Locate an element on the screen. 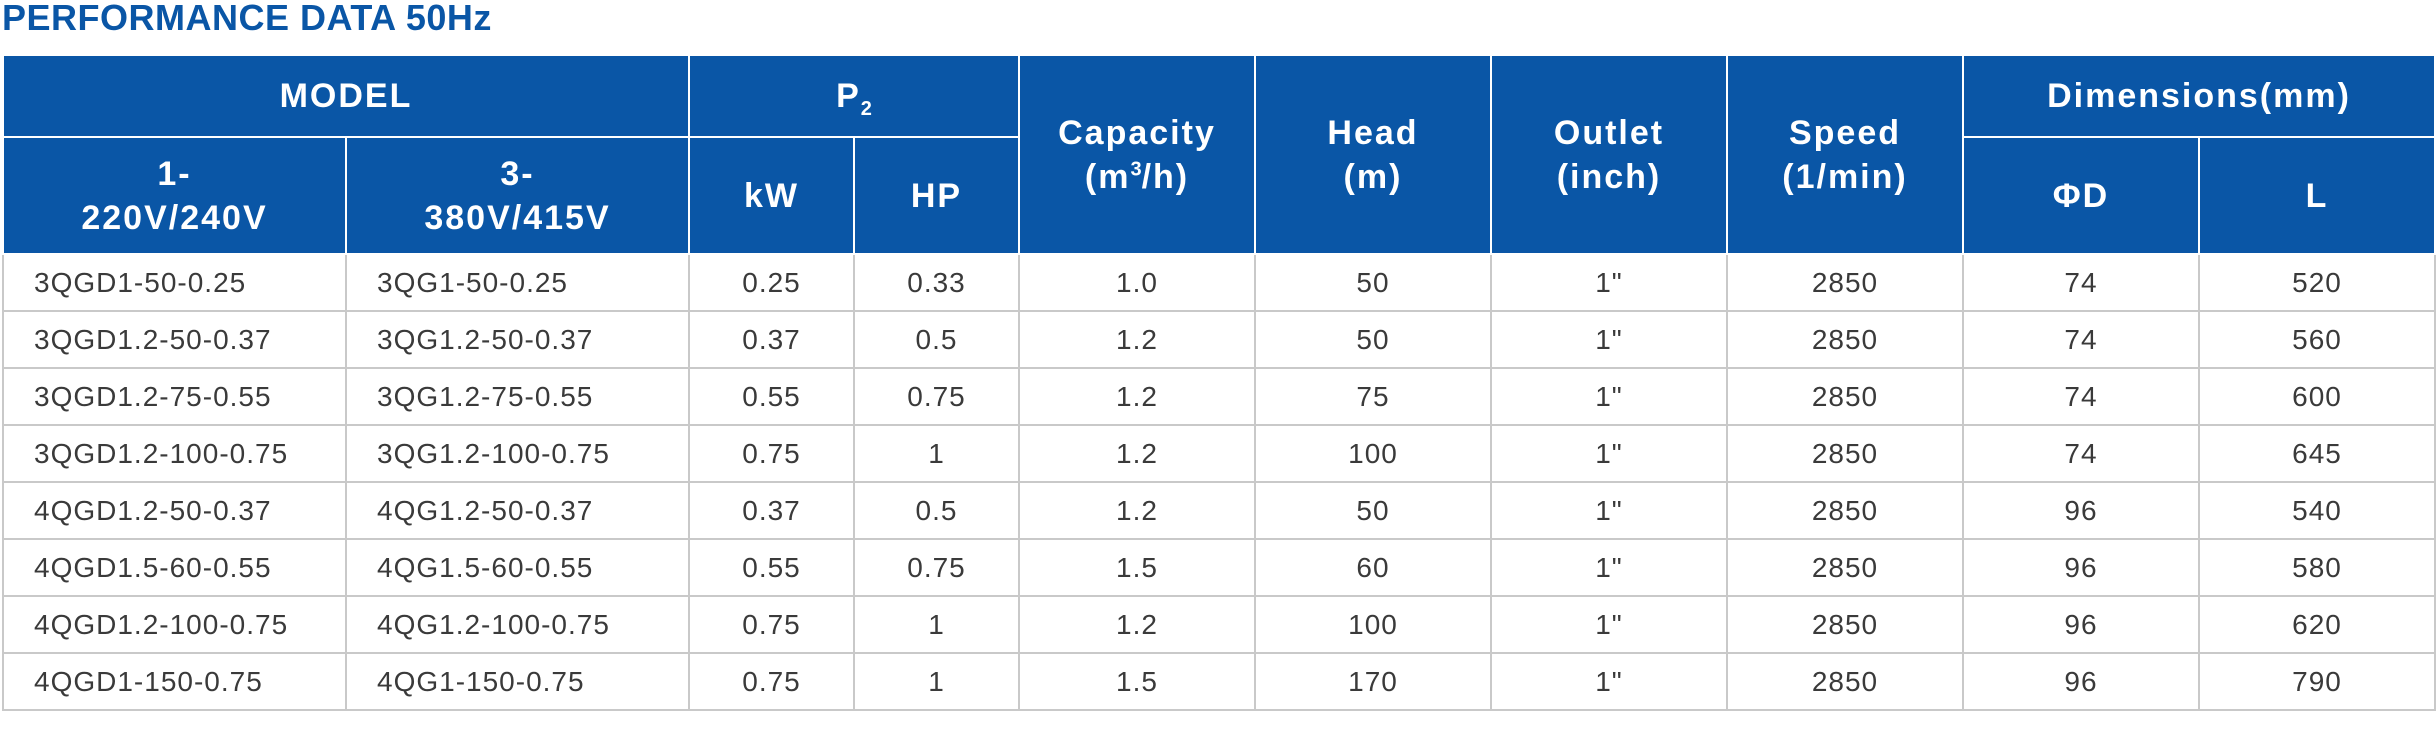  length-header: L is located at coordinates (2316, 195).